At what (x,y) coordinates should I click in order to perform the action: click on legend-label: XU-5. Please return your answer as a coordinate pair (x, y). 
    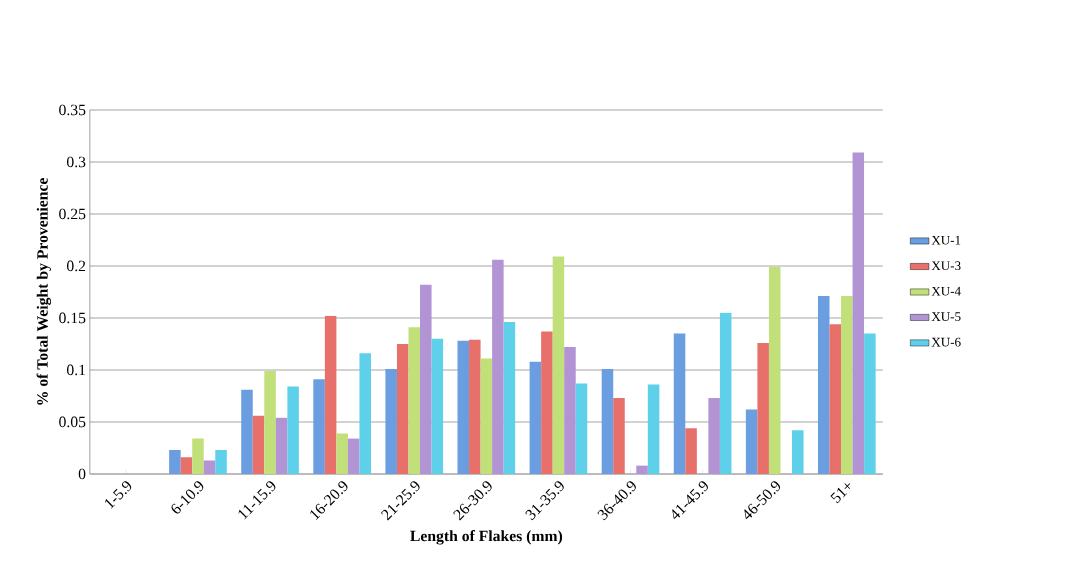
    Looking at the image, I should click on (946, 316).